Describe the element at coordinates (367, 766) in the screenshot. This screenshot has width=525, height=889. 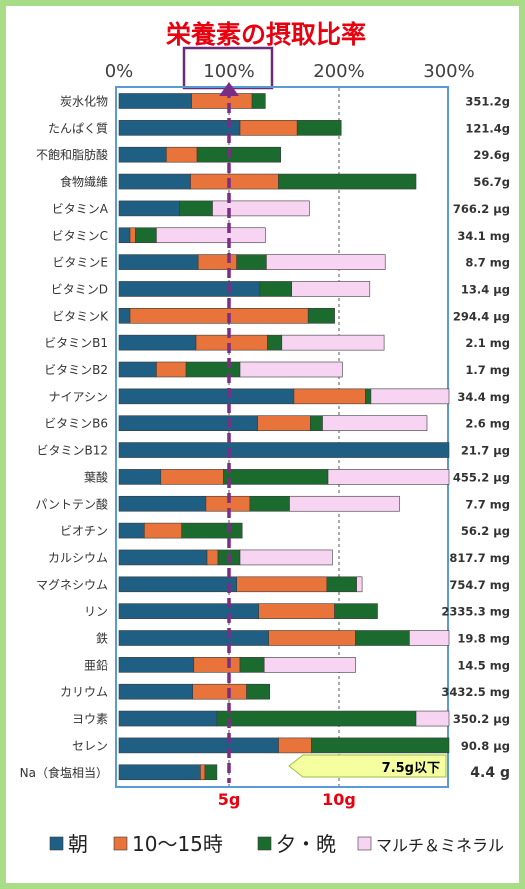
I see `sodium-limit-shape` at that location.